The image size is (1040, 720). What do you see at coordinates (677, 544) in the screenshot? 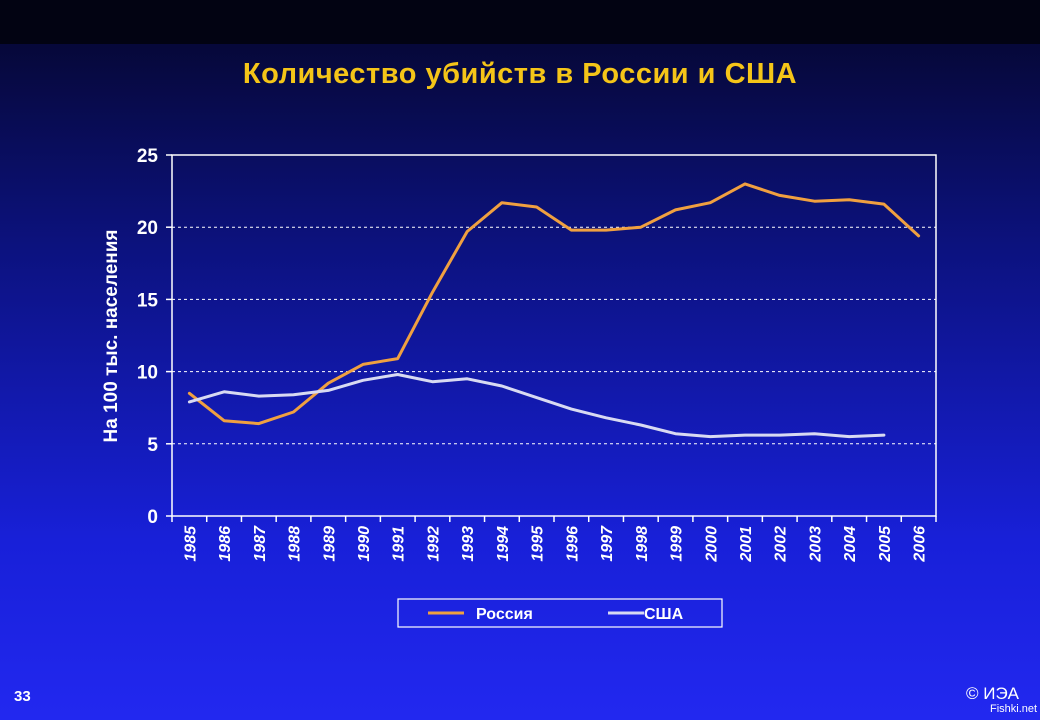
I see `x-tick-label: 1999` at bounding box center [677, 544].